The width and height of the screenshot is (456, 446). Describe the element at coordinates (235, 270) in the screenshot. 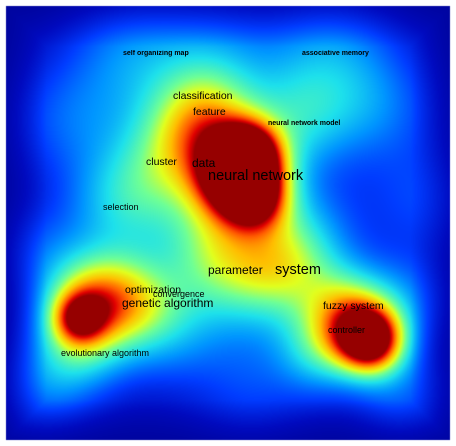

I see `term-label: parameter` at that location.